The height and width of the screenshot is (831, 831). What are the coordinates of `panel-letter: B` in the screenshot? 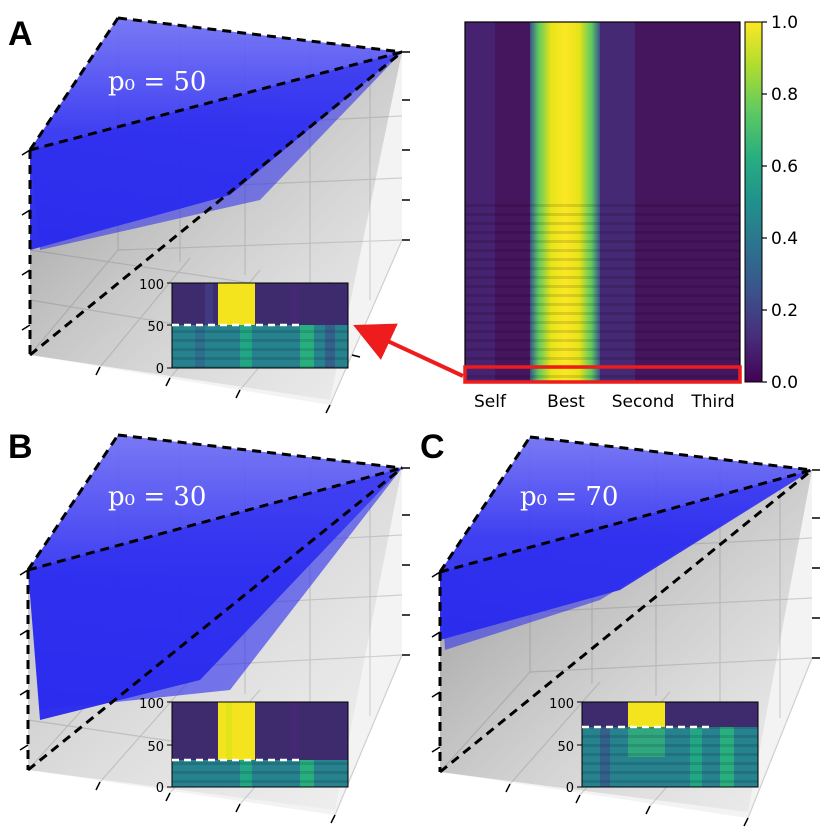 It's located at (20, 447).